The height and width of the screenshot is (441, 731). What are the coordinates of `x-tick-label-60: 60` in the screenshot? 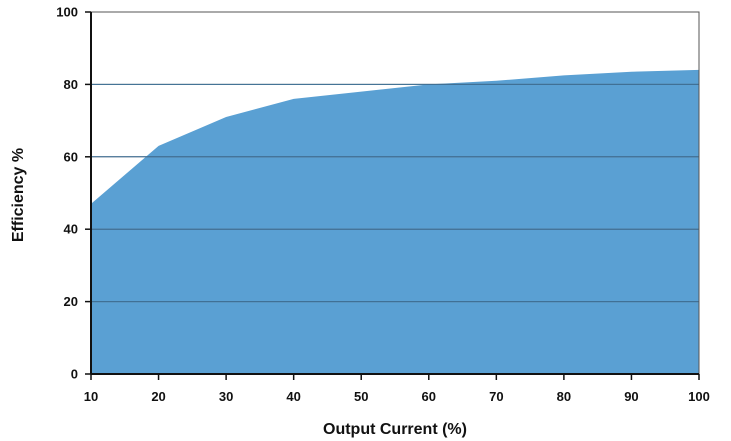 It's located at (429, 396).